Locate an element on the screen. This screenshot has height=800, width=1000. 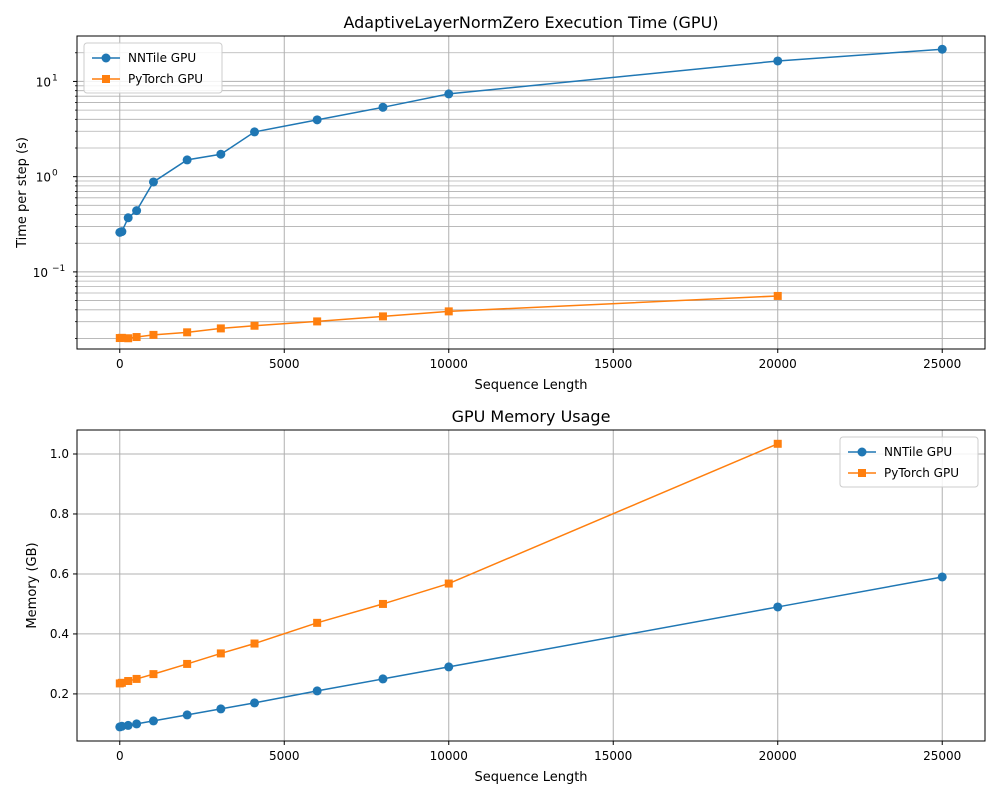
execution-time-y-axis-label: Time per step (s) is located at coordinates (22, 193).